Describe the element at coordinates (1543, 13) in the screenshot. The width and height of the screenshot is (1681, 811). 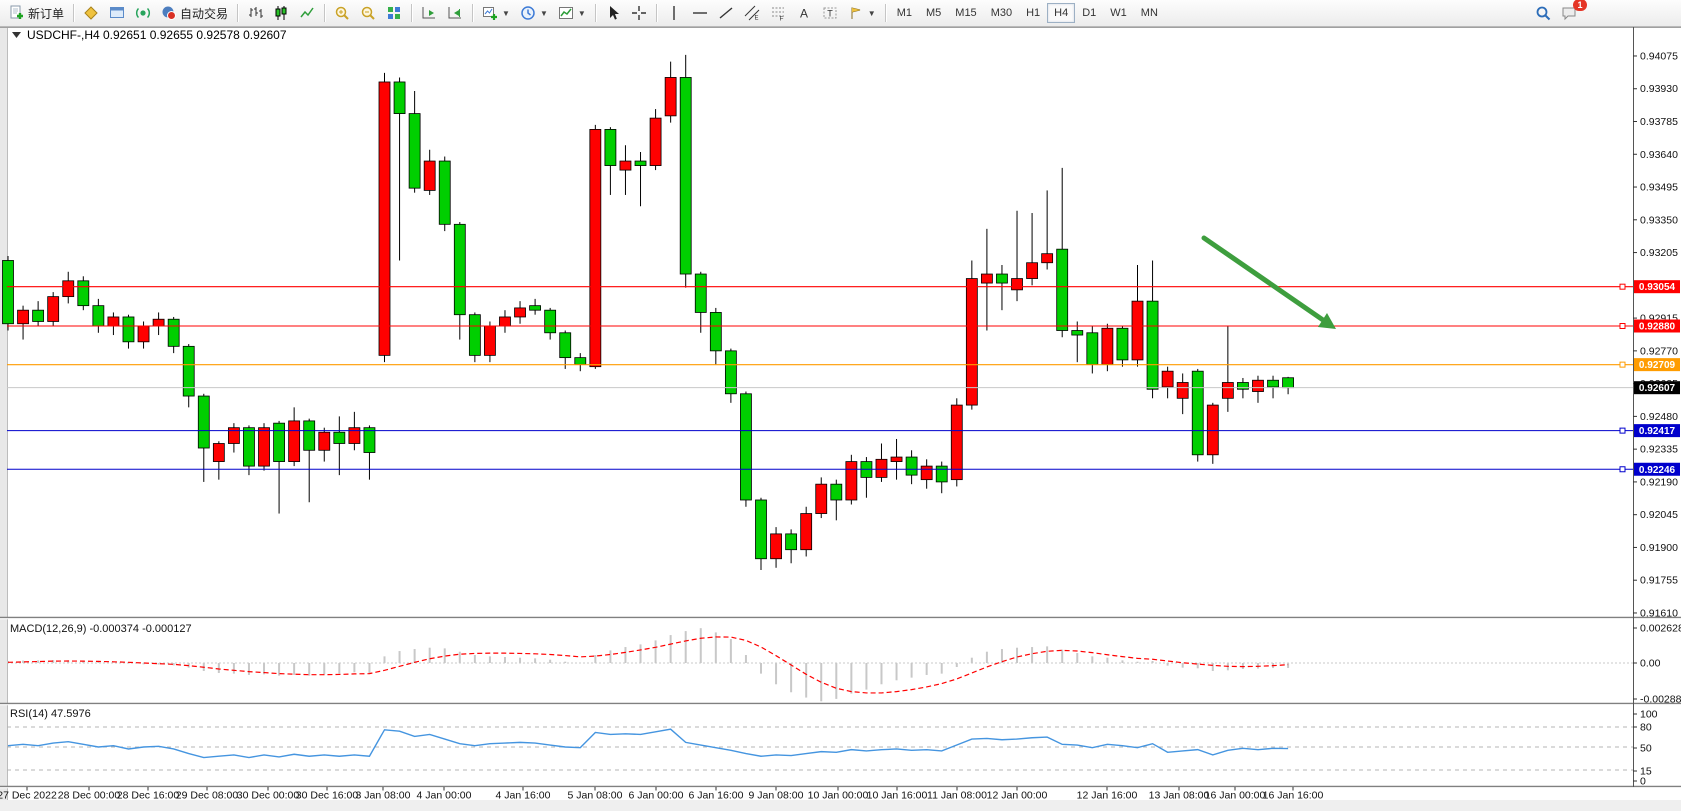
I see `search-button` at that location.